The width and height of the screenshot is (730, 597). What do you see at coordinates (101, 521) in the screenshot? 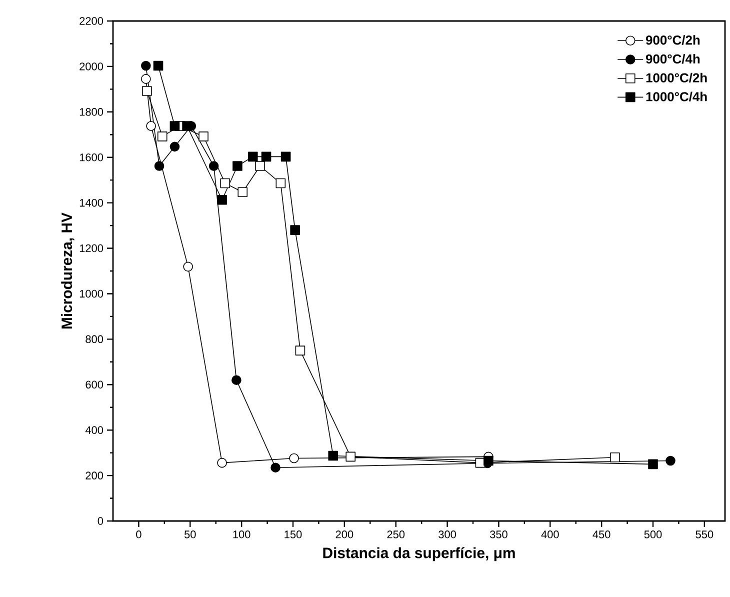
I see `y-tick-label: 0` at bounding box center [101, 521].